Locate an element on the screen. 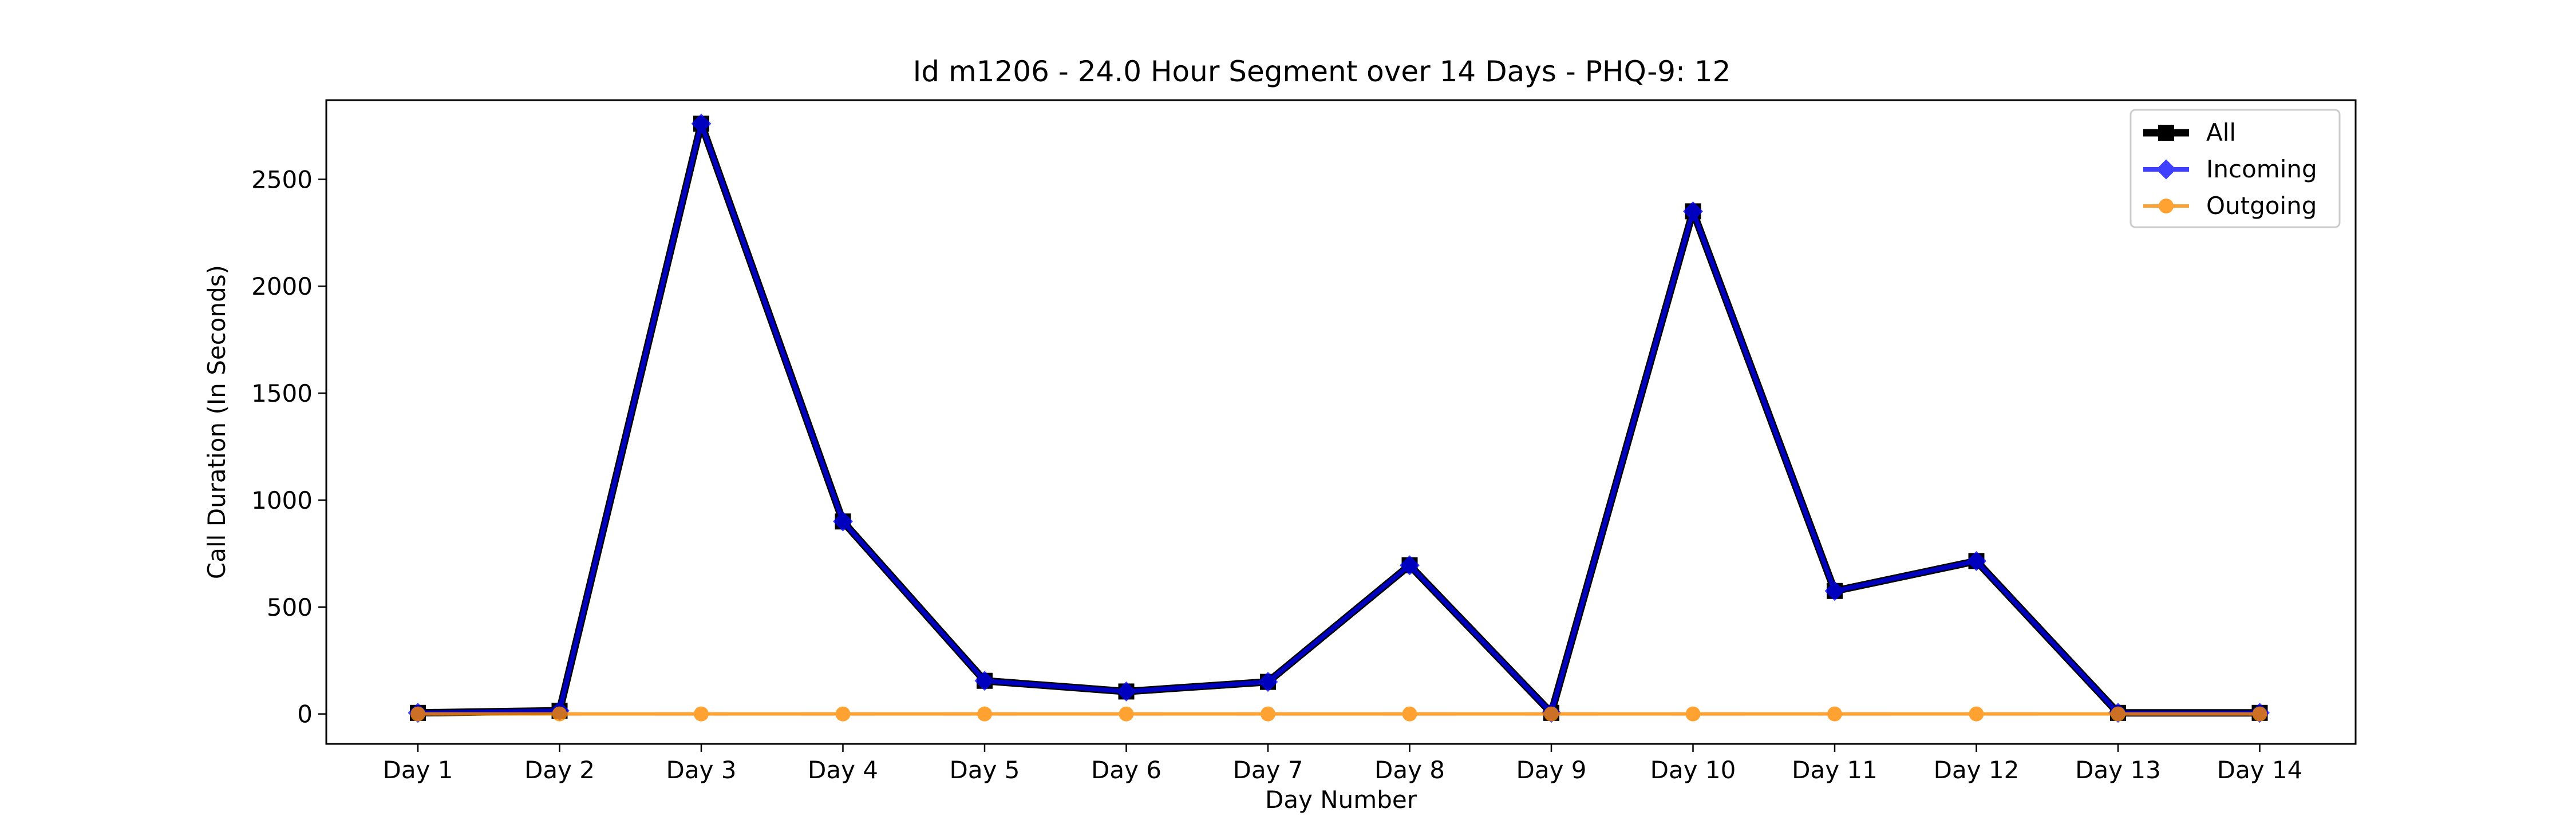  y-tick-label: 1500 is located at coordinates (282, 393).